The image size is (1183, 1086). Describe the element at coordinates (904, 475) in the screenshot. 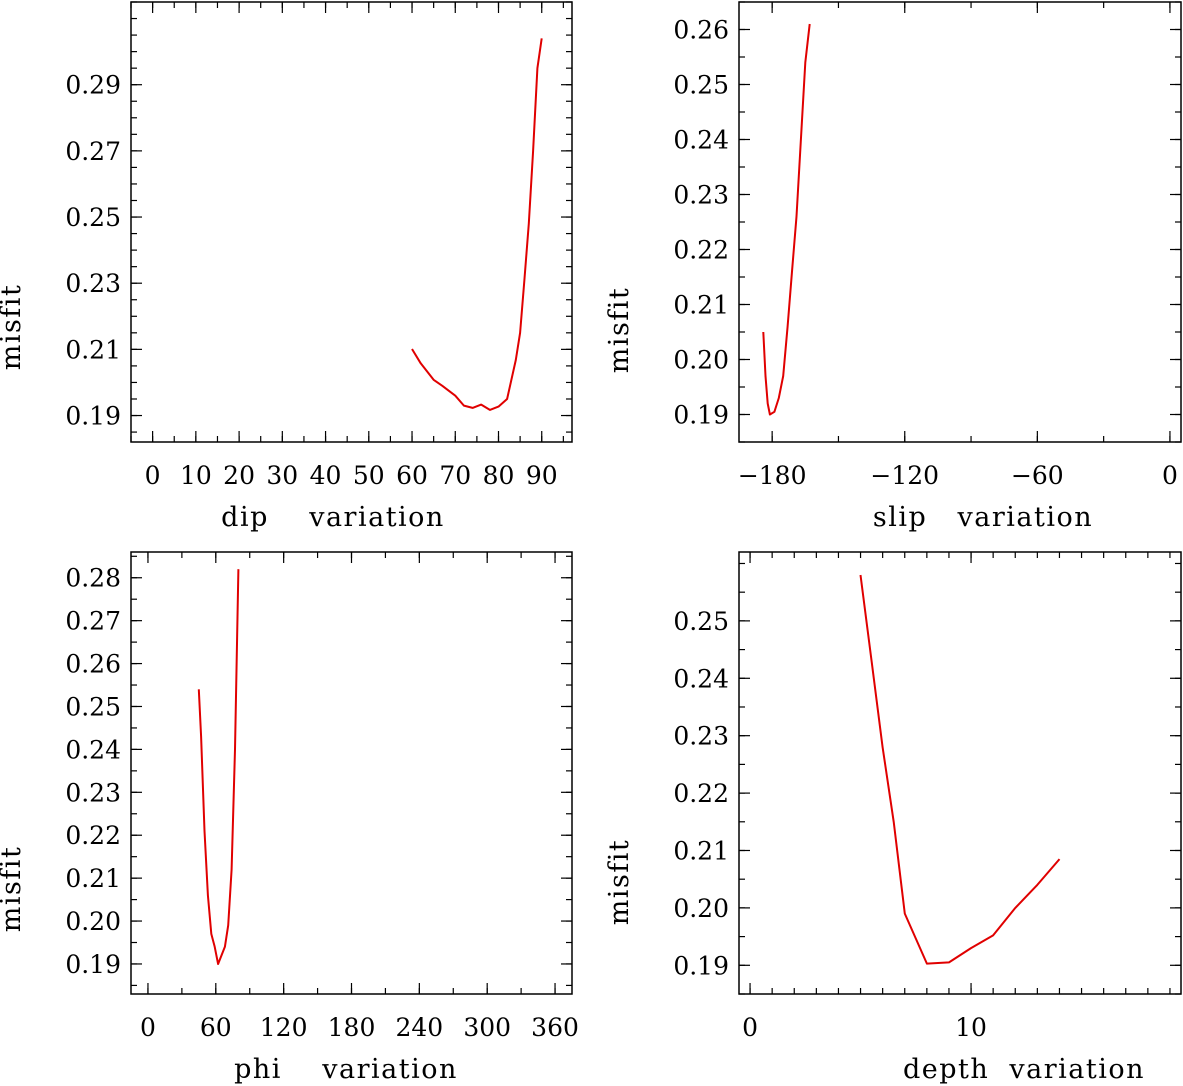

I see `x-tick-label: −120` at that location.